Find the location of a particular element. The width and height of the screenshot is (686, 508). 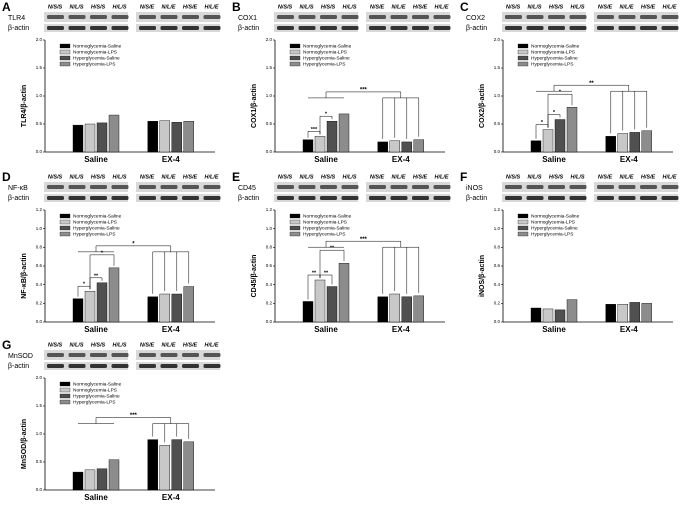

x-tick-label: Saline is located at coordinates (96, 159).